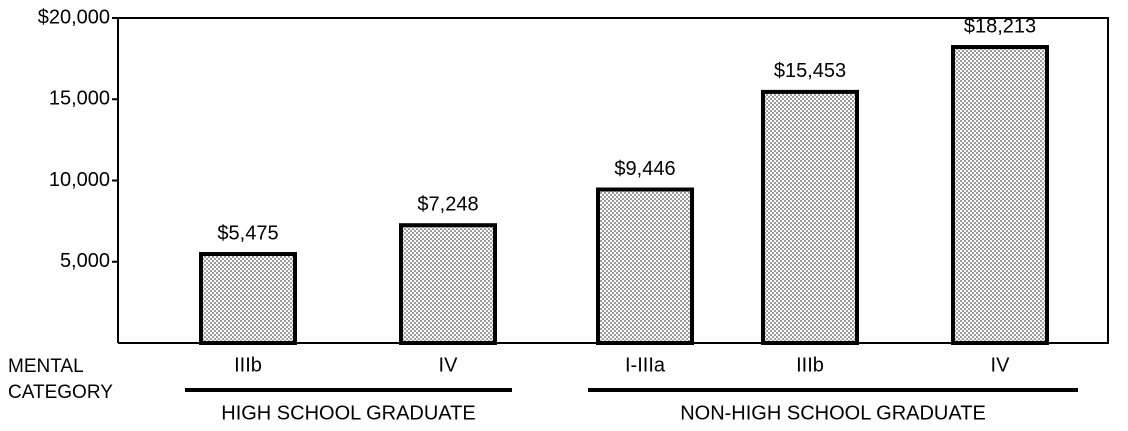 Image resolution: width=1128 pixels, height=431 pixels. Describe the element at coordinates (1000, 26) in the screenshot. I see `value-label: $18,213` at that location.